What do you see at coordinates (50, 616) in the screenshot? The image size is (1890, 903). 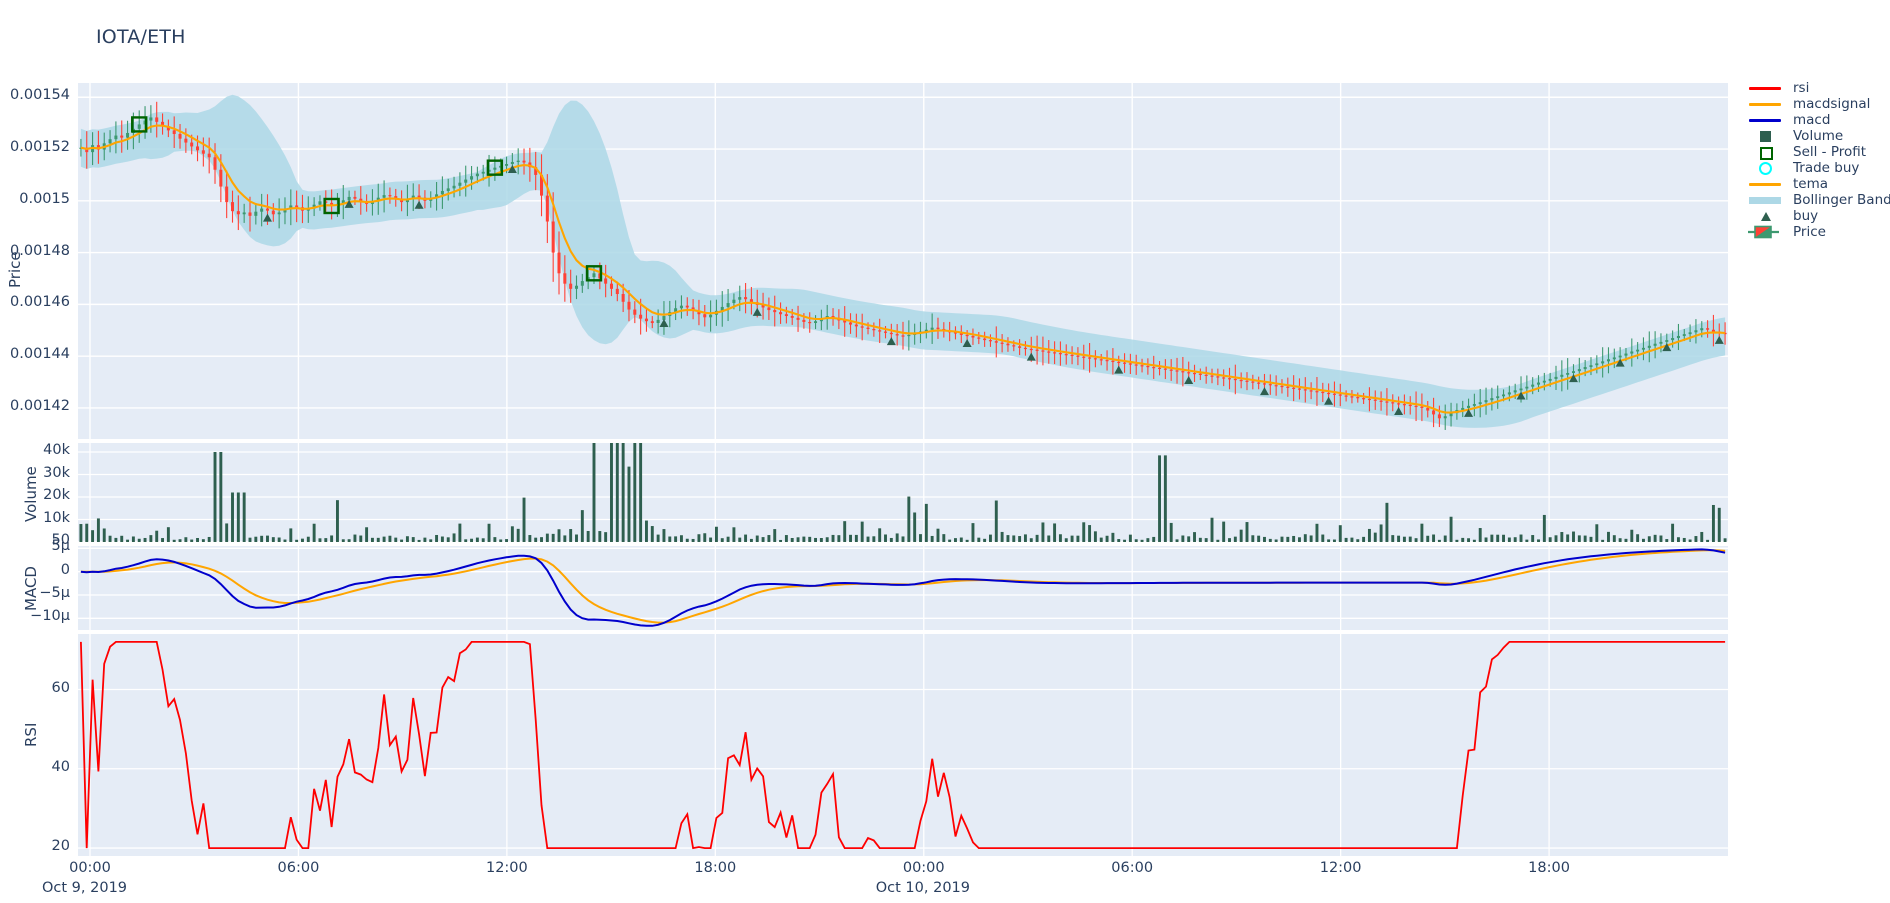 I see `macd-ytick-3: −10µ` at bounding box center [50, 616].